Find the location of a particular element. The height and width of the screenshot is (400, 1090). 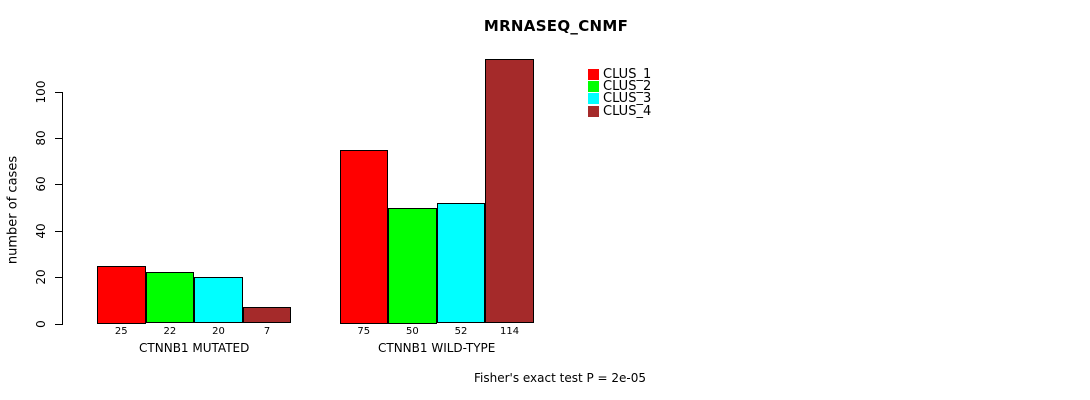

y-tick-label: 20 is located at coordinates (41, 277).